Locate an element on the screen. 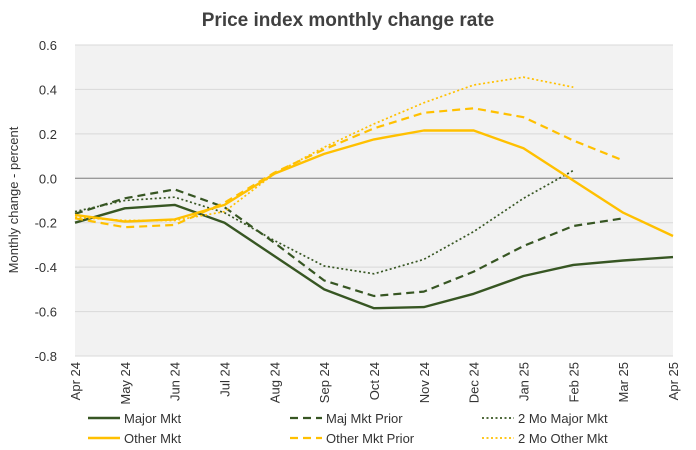 The image size is (696, 450). x-tick-label: Nov 24 is located at coordinates (424, 382).